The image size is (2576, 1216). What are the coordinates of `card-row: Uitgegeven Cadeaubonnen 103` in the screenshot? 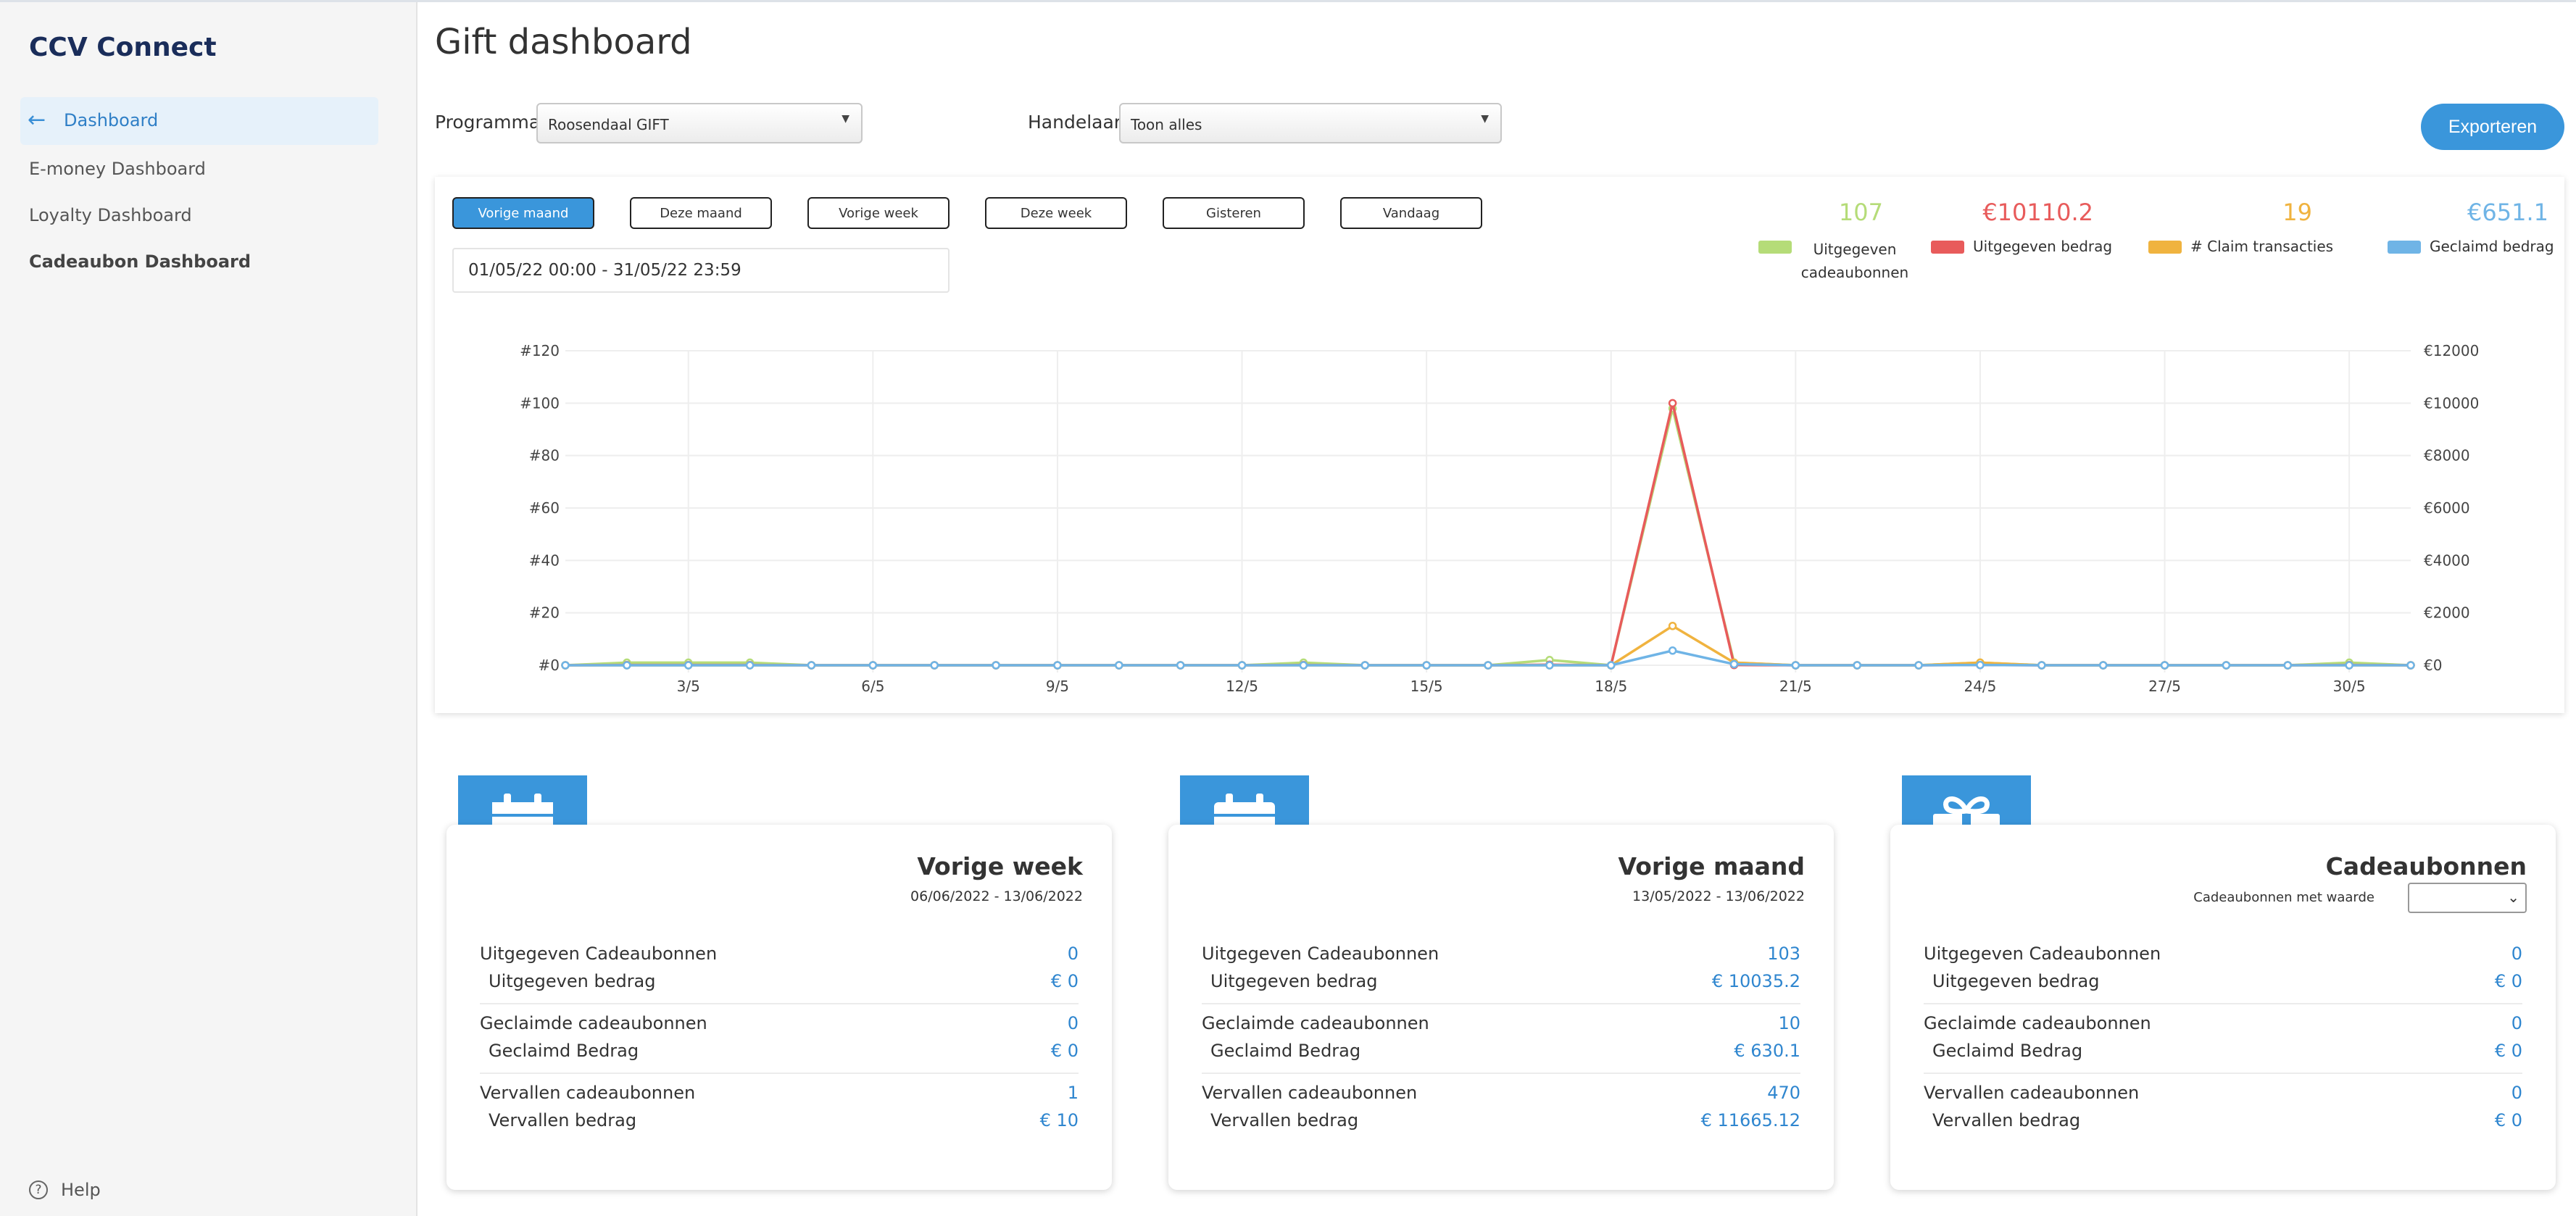 It's located at (1501, 954).